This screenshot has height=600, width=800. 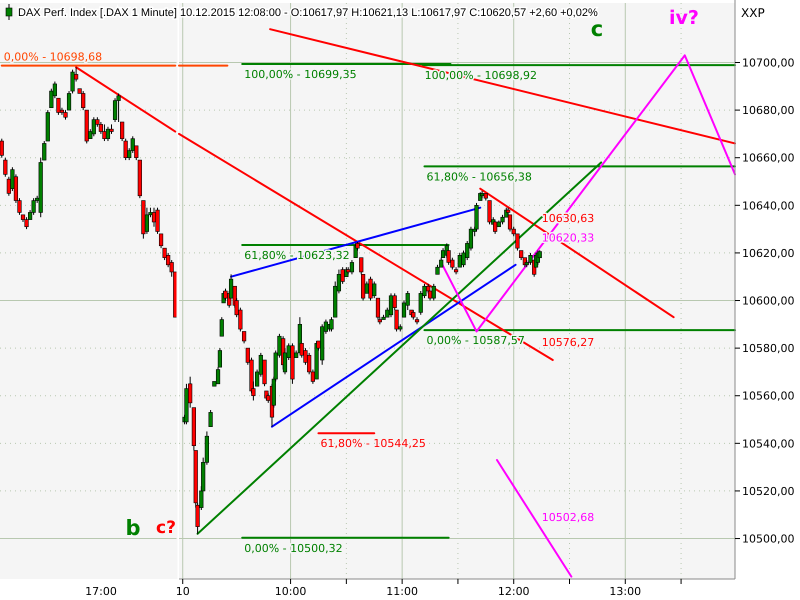 I want to click on text: DAX Perf. Index [.DAX 1 Minute] 10.12.2015 12:08:00 - O:10617,97 H:10621,13 L:10617,97 C:10620,57 +2,60 +0,02%, so click(x=308, y=13).